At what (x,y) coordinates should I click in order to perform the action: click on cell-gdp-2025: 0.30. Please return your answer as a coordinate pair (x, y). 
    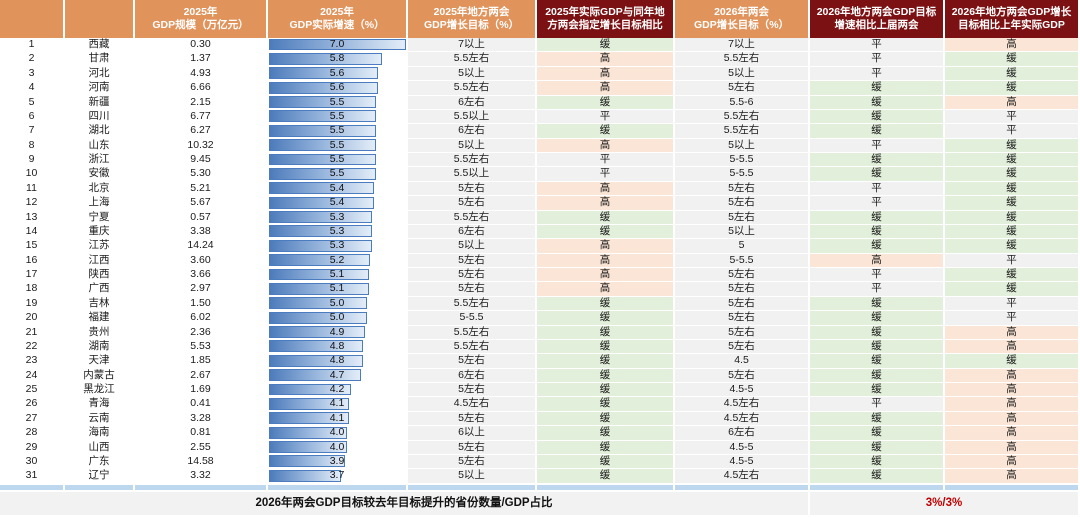
    Looking at the image, I should click on (201, 45).